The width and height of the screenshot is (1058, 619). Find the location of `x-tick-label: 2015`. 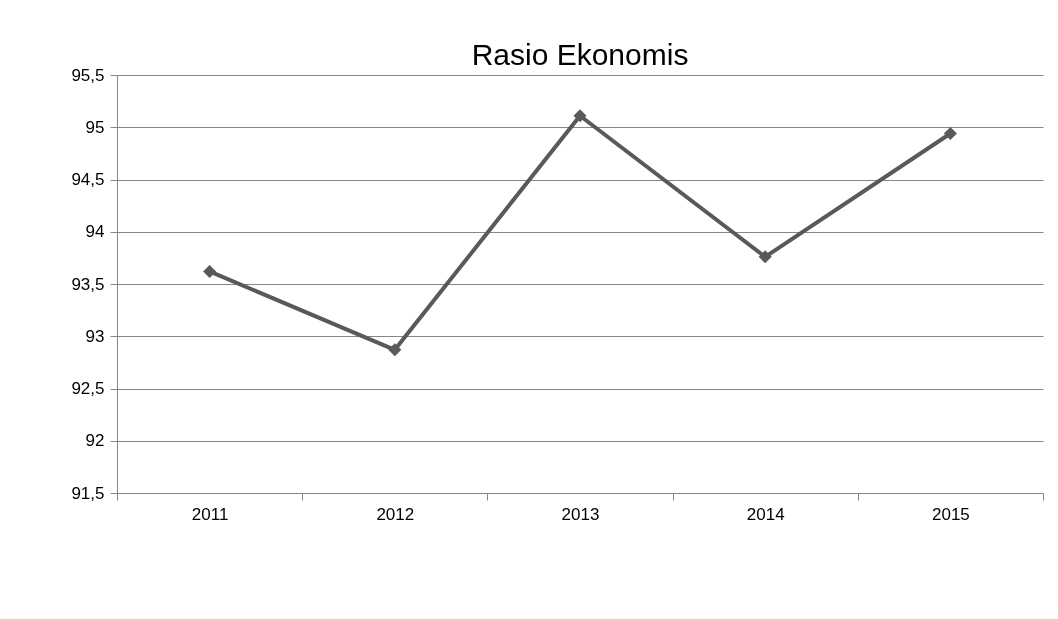

x-tick-label: 2015 is located at coordinates (950, 514).